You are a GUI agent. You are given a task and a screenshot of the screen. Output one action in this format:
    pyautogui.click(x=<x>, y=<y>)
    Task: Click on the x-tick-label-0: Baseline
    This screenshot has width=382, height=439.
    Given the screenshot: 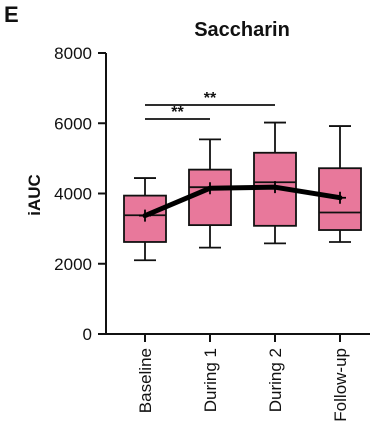 What is the action you would take?
    pyautogui.click(x=145, y=380)
    